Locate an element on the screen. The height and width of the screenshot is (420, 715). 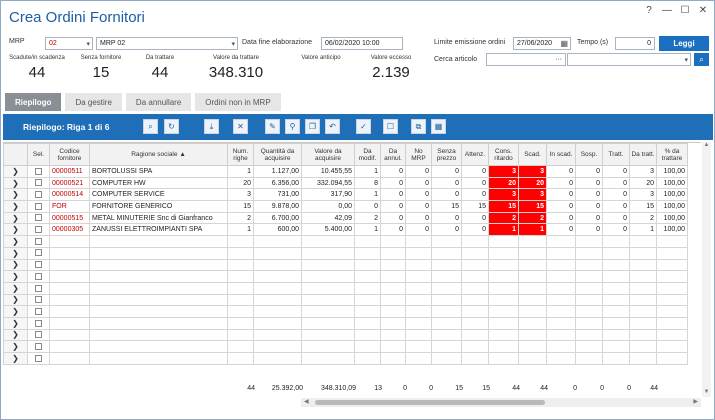
scroll-down-icon: ▼ is located at coordinates (706, 392).